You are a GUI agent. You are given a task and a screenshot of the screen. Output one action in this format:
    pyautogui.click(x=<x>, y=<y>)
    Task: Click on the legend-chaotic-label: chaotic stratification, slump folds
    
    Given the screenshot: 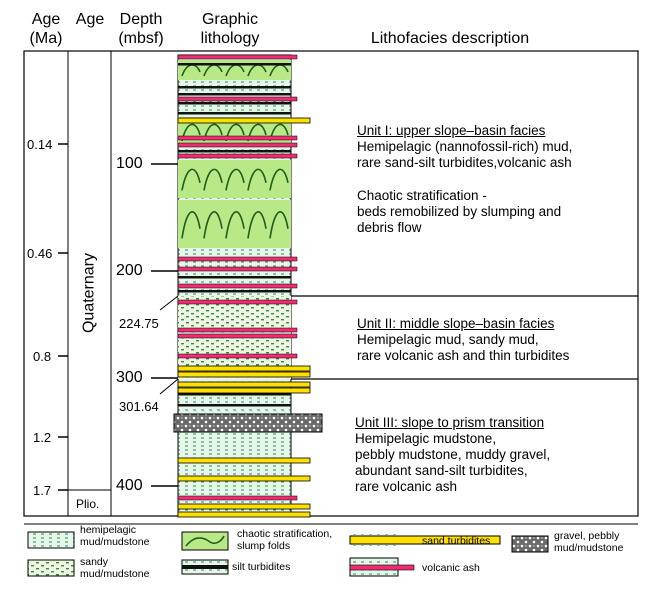 What is the action you would take?
    pyautogui.click(x=284, y=540)
    